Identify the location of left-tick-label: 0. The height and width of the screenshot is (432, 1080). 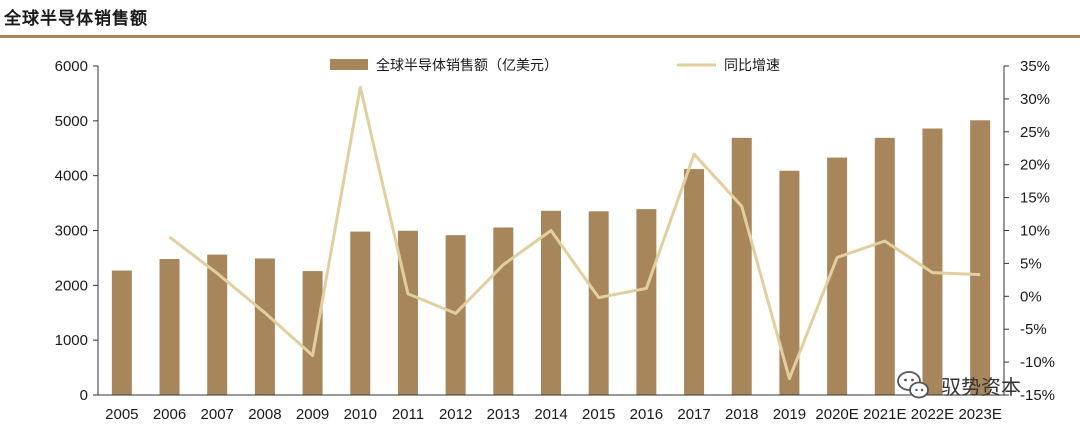
(84, 395).